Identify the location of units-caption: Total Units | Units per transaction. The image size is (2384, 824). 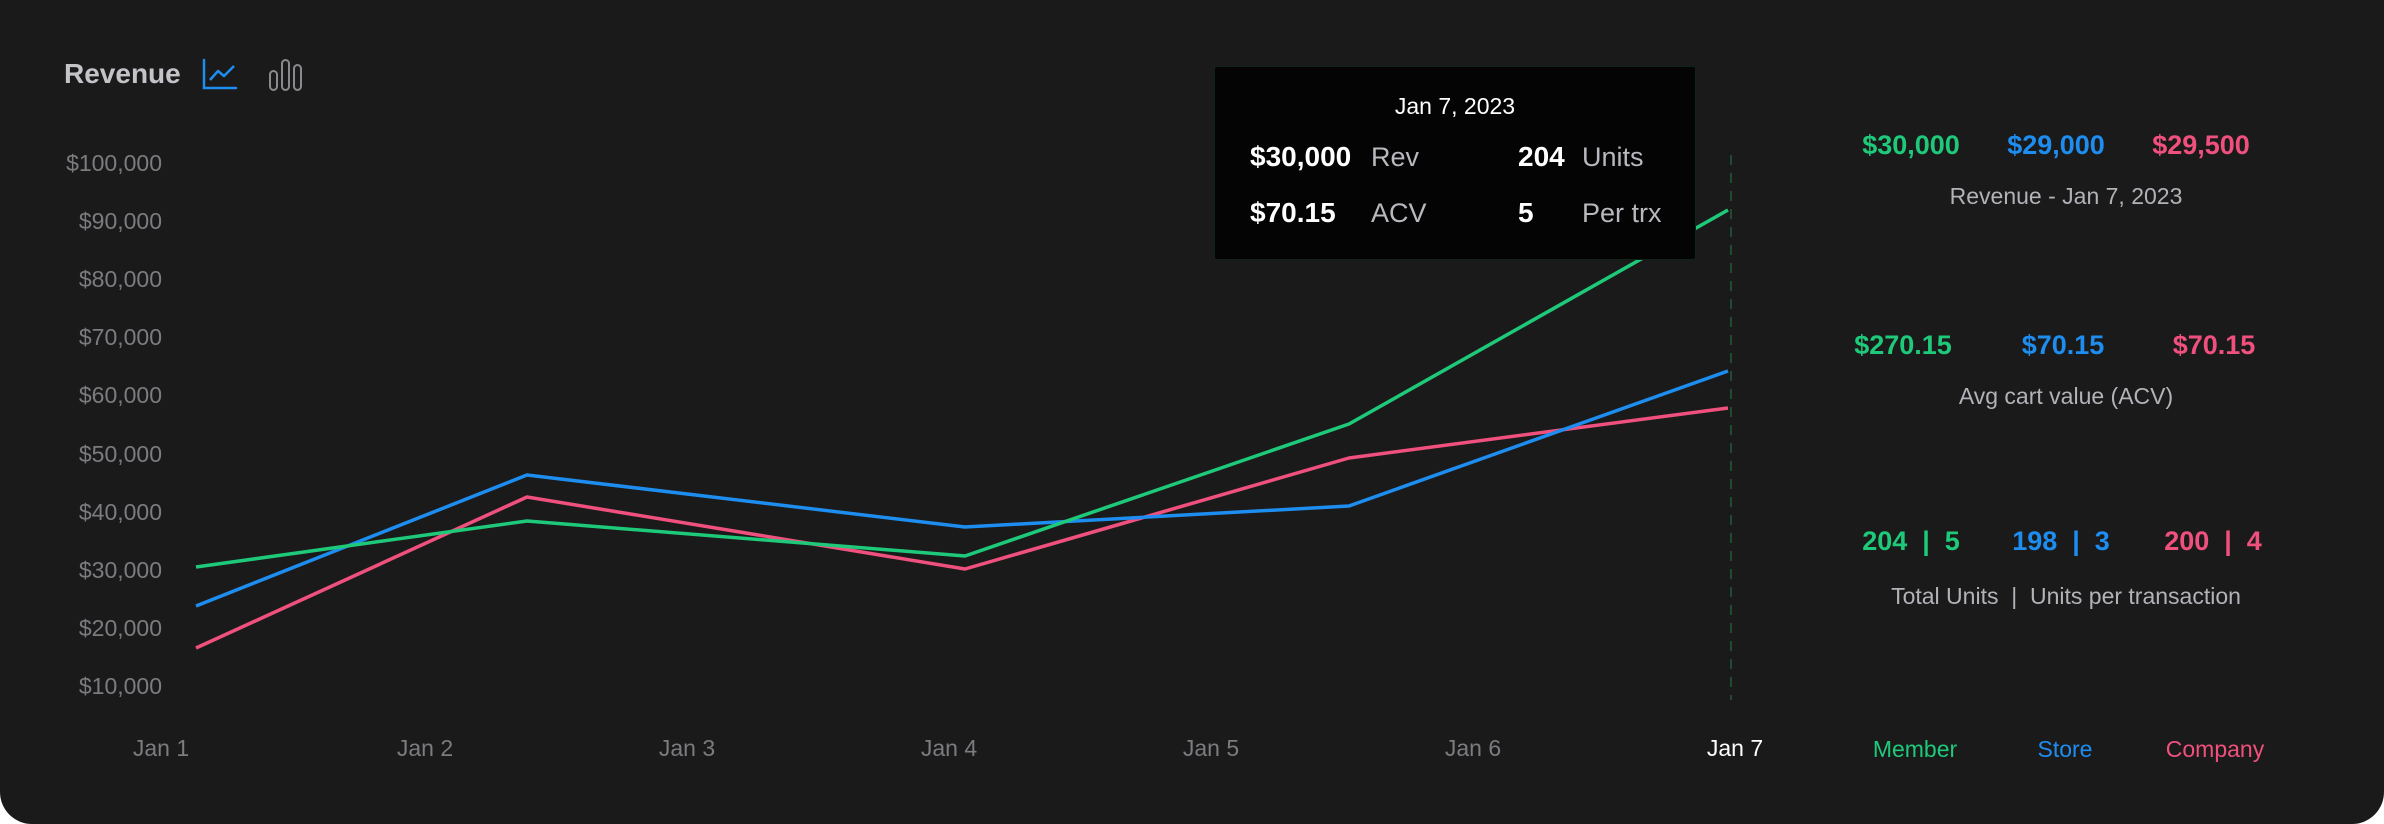
(2066, 596).